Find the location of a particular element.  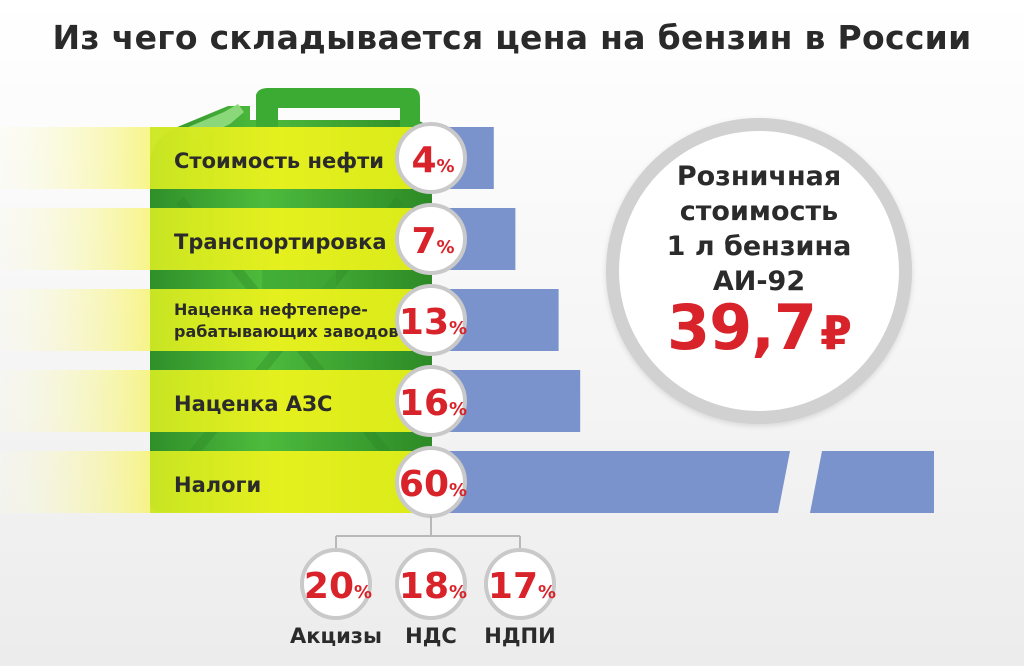

category-label-row-4: Налоги is located at coordinates (217, 485).